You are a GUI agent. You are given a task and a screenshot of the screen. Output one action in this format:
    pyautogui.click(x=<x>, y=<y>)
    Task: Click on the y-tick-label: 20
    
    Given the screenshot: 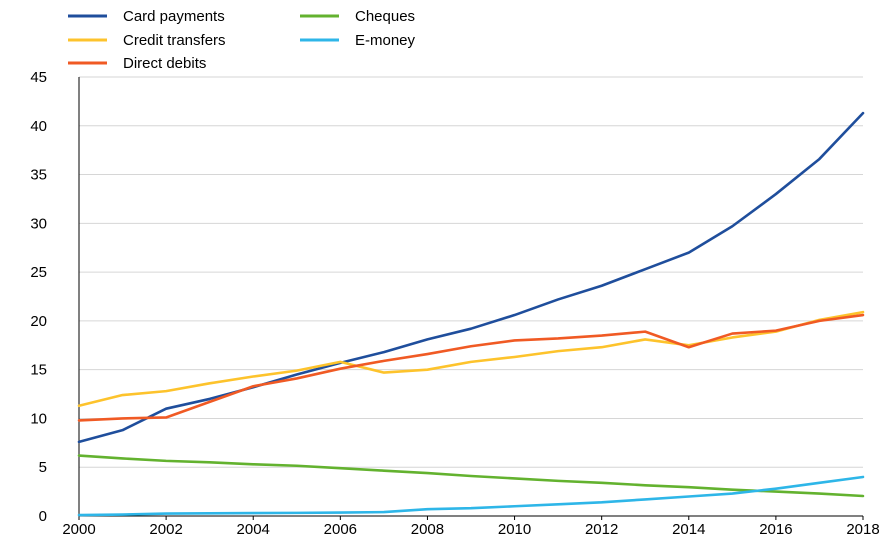 What is the action you would take?
    pyautogui.click(x=38, y=321)
    